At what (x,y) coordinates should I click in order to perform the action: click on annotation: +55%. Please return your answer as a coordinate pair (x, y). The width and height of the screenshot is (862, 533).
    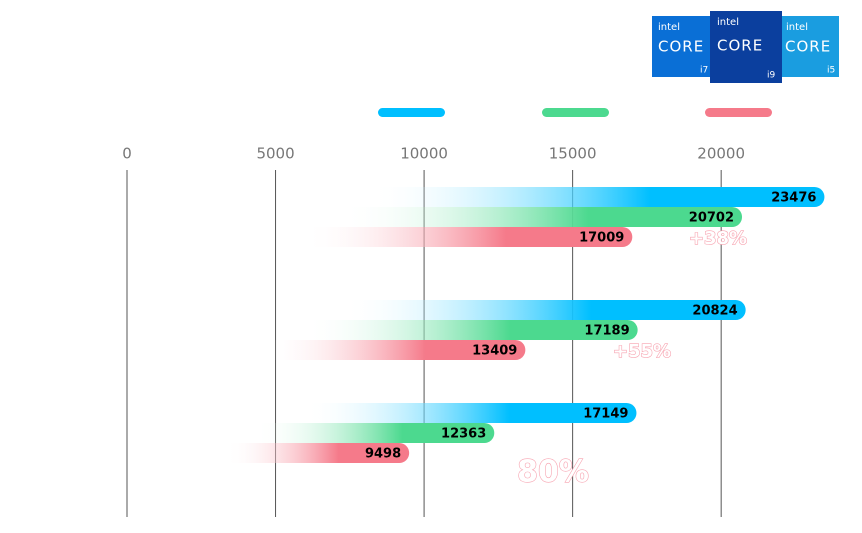
    Looking at the image, I should click on (642, 351).